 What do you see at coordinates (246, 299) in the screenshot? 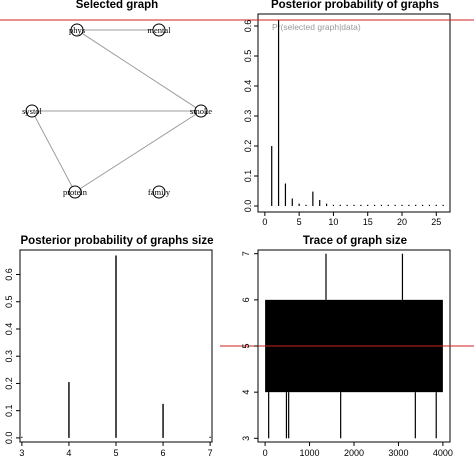
I see `y-tick-label: 6` at bounding box center [246, 299].